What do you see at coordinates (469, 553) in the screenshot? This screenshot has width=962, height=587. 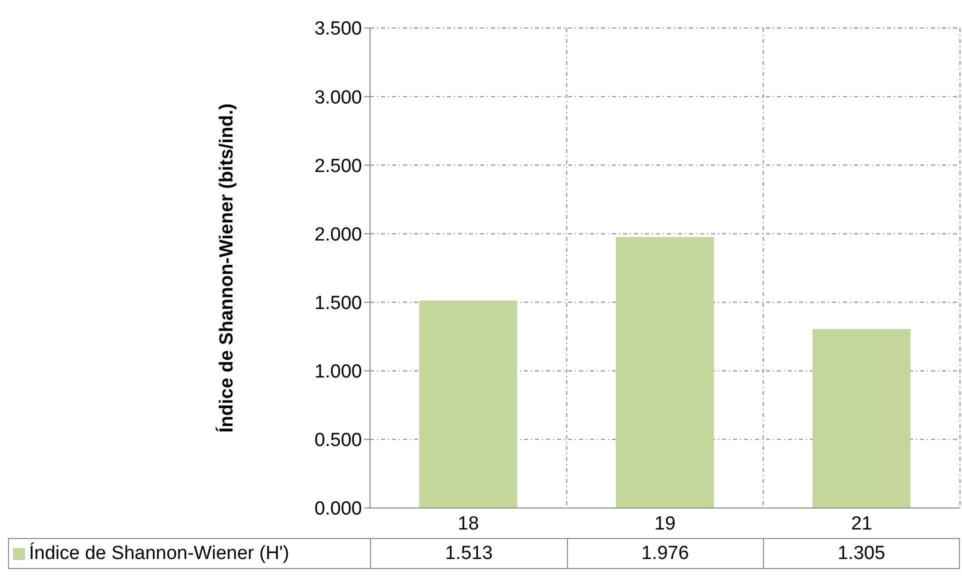 I see `data-label: 1.513` at bounding box center [469, 553].